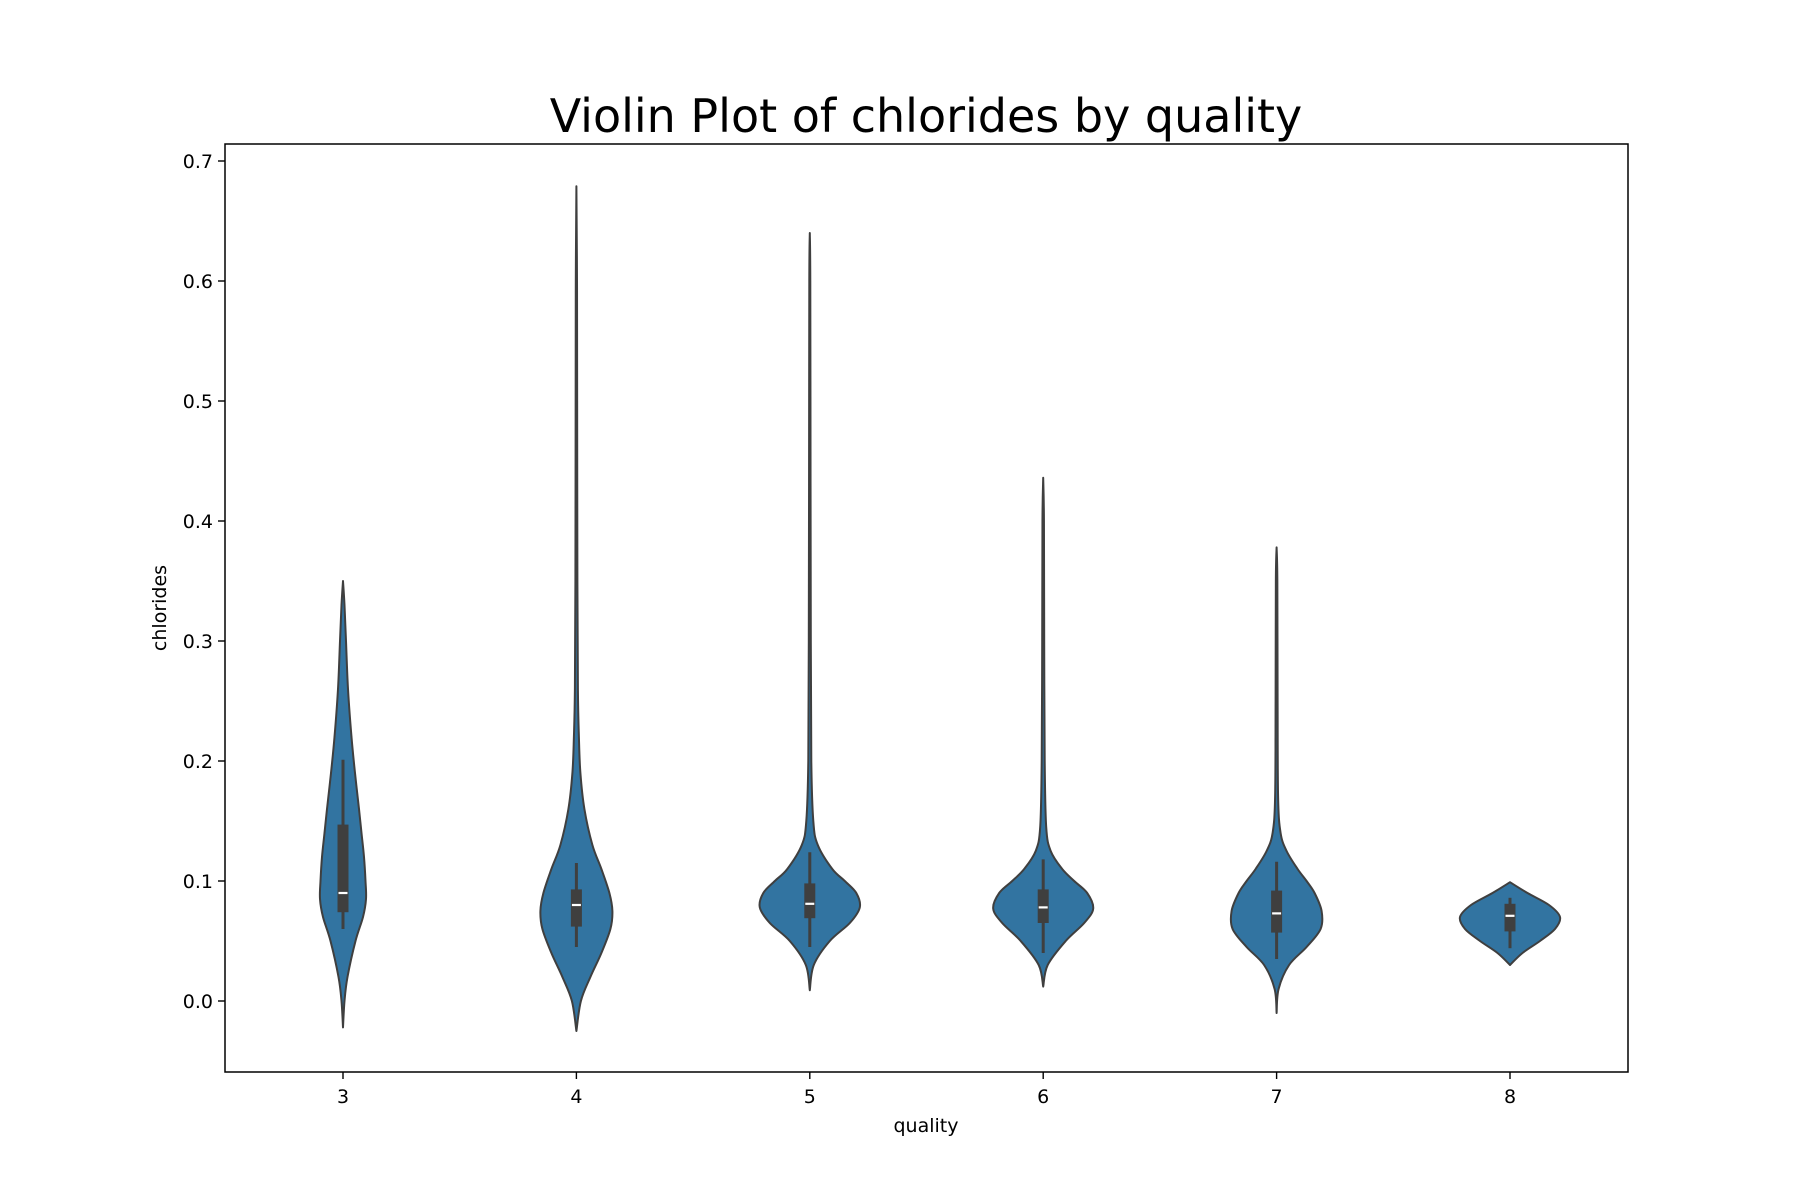 The height and width of the screenshot is (1200, 1800). I want to click on y-axis-label: chlorides, so click(160, 608).